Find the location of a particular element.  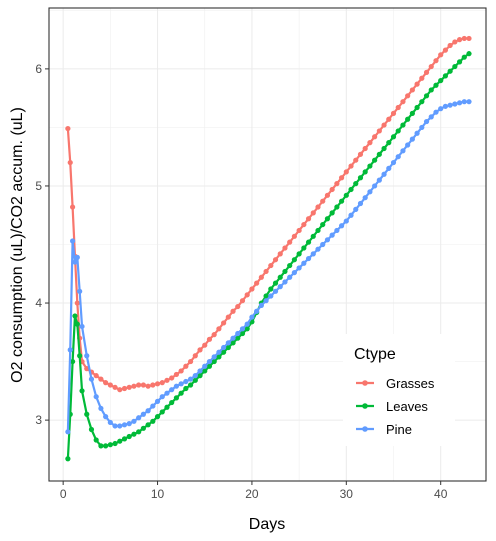

legend-item-leaves: Leaves is located at coordinates (392, 406).